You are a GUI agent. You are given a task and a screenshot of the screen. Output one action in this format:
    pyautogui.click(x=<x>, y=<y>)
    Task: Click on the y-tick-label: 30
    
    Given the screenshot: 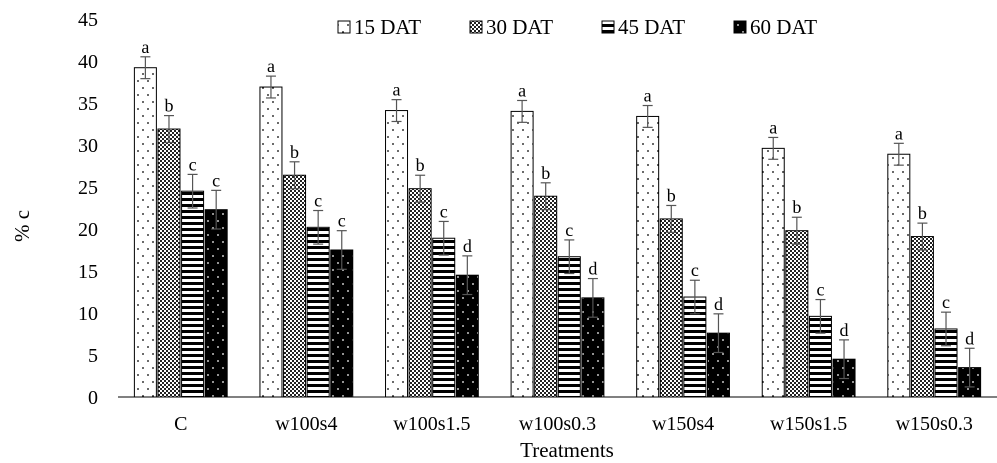 What is the action you would take?
    pyautogui.click(x=88, y=146)
    